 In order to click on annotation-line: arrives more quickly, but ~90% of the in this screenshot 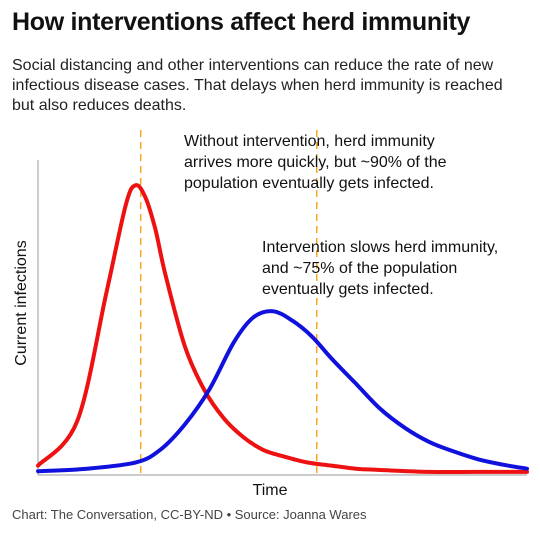, I will do `click(315, 162)`.